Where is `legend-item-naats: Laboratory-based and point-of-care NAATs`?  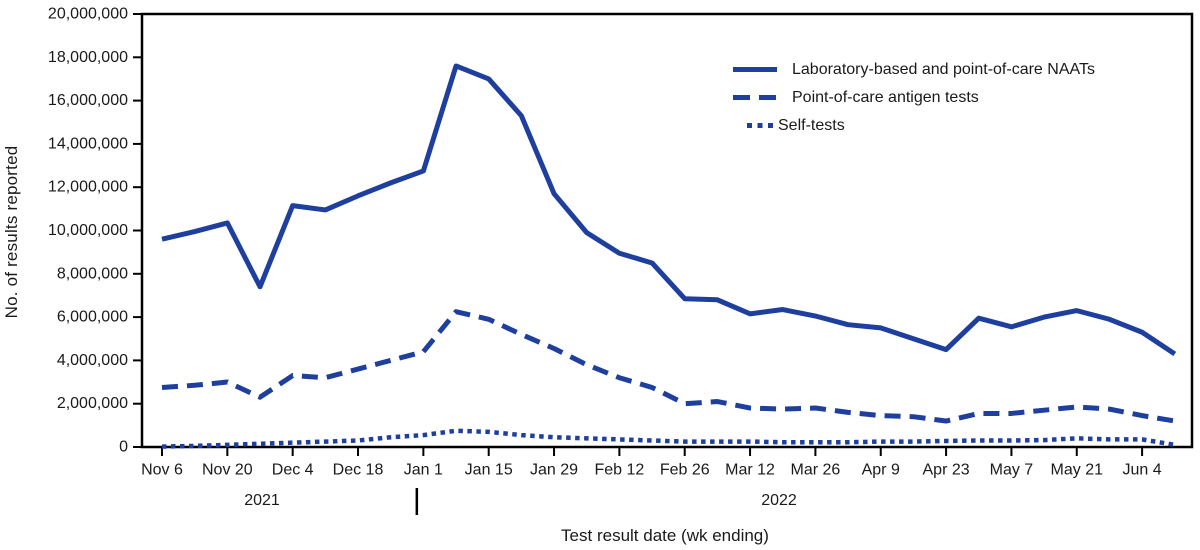 legend-item-naats: Laboratory-based and point-of-care NAATs is located at coordinates (914, 69).